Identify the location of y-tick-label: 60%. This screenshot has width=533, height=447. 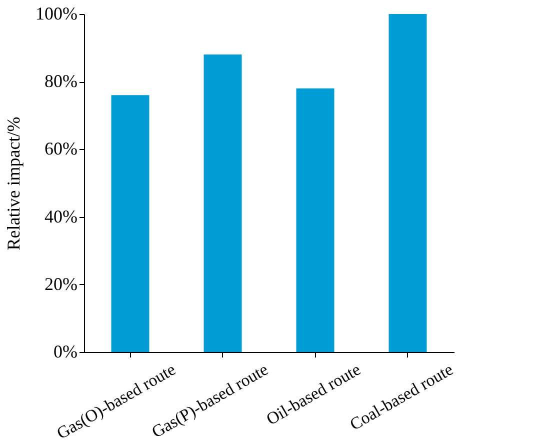
(61, 148).